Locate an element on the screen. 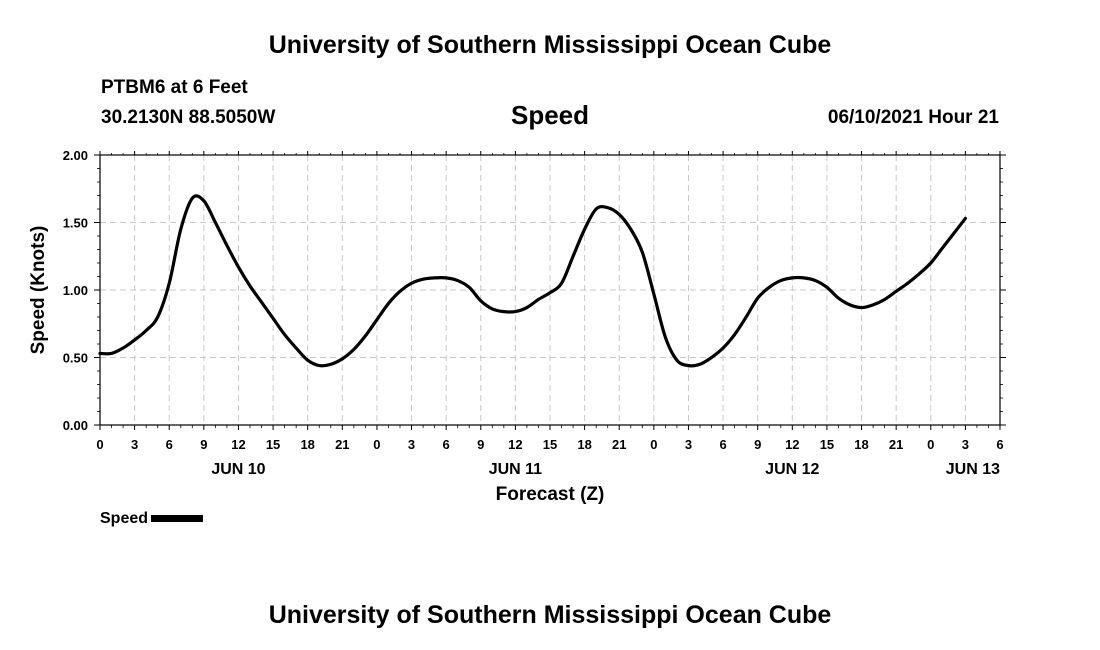  y-tick-labels: 0.00 0.50 1.00 1.50 2.00 is located at coordinates (75, 290).